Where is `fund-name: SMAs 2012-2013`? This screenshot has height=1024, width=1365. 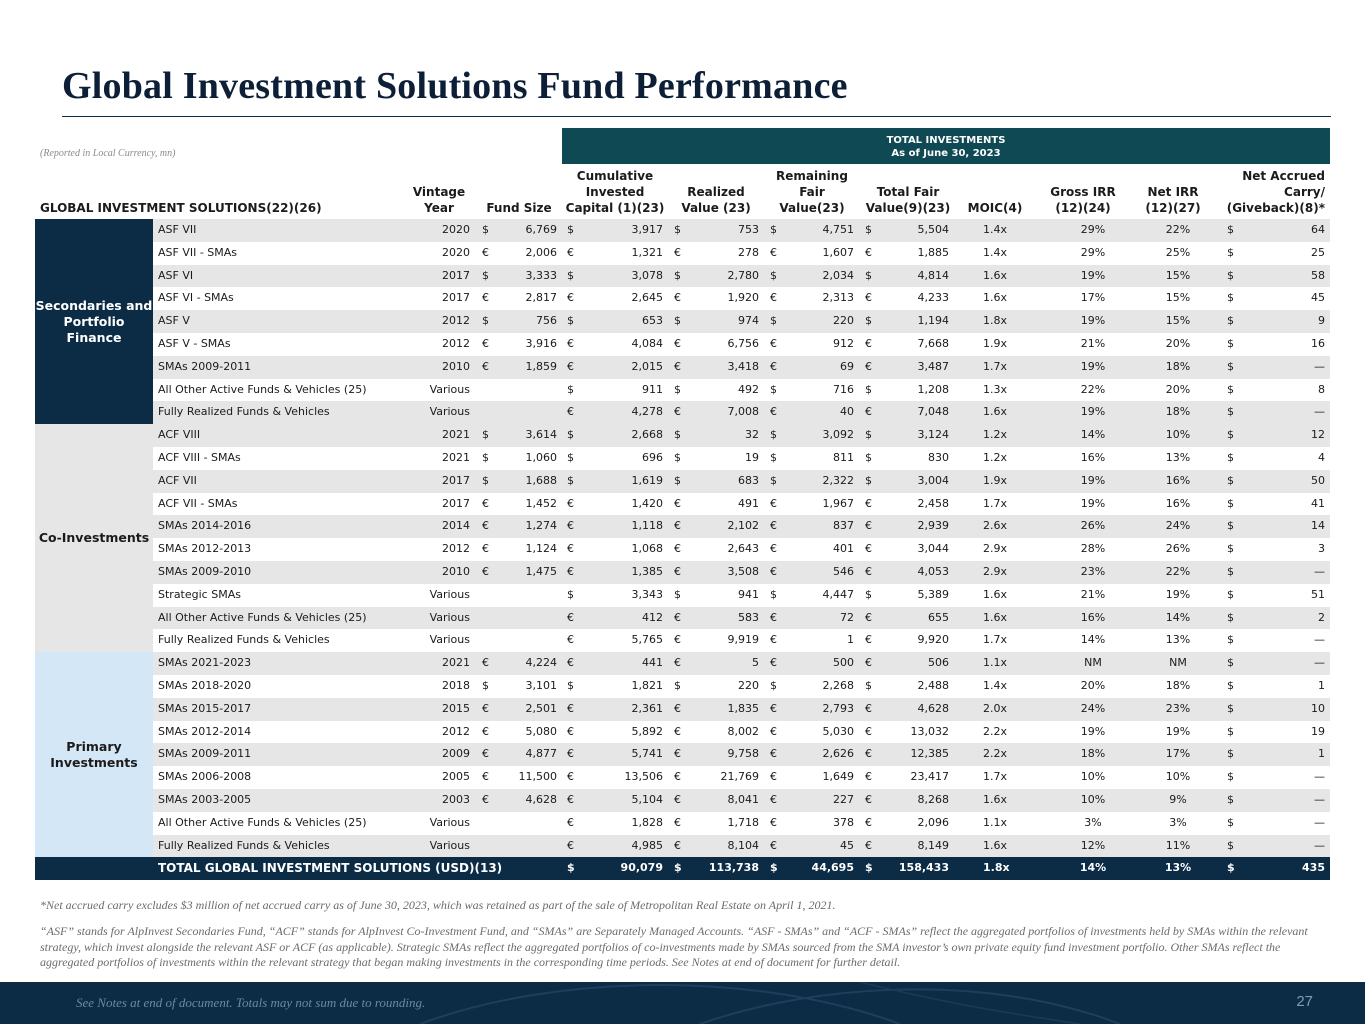
fund-name: SMAs 2012-2013 is located at coordinates (205, 549).